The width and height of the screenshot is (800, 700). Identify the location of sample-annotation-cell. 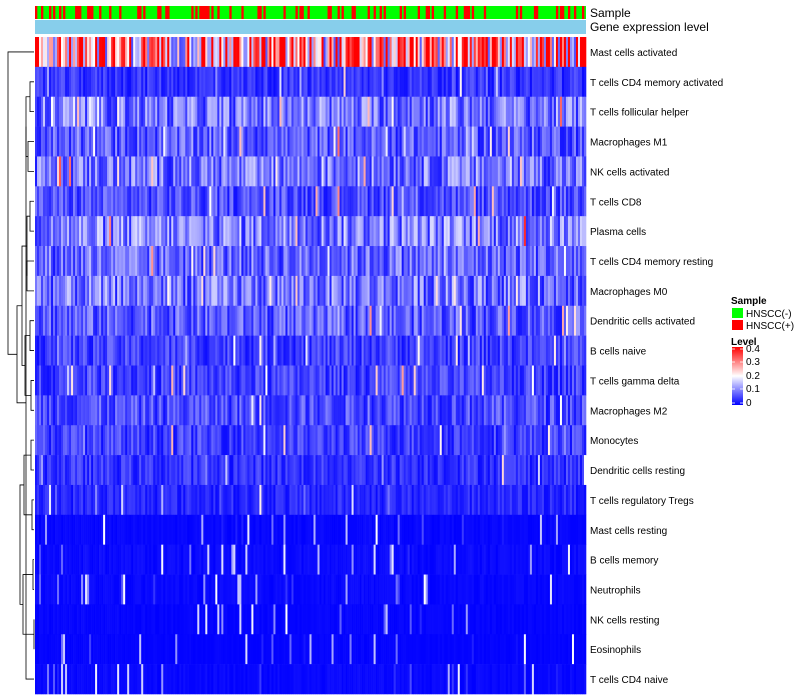
(517, 12).